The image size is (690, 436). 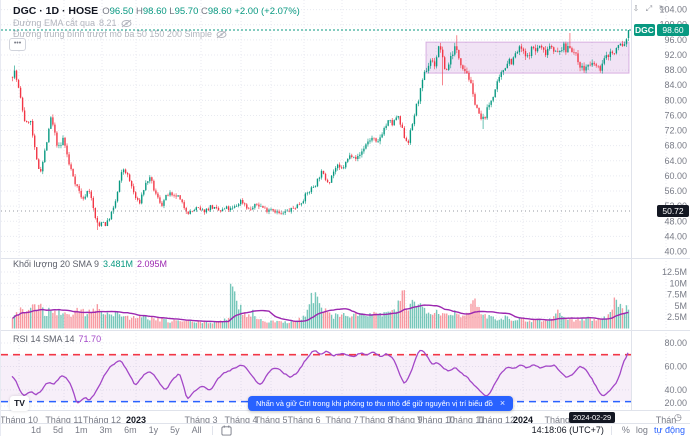 I want to click on time-axis-label: Tháng 2, so click(x=561, y=420).